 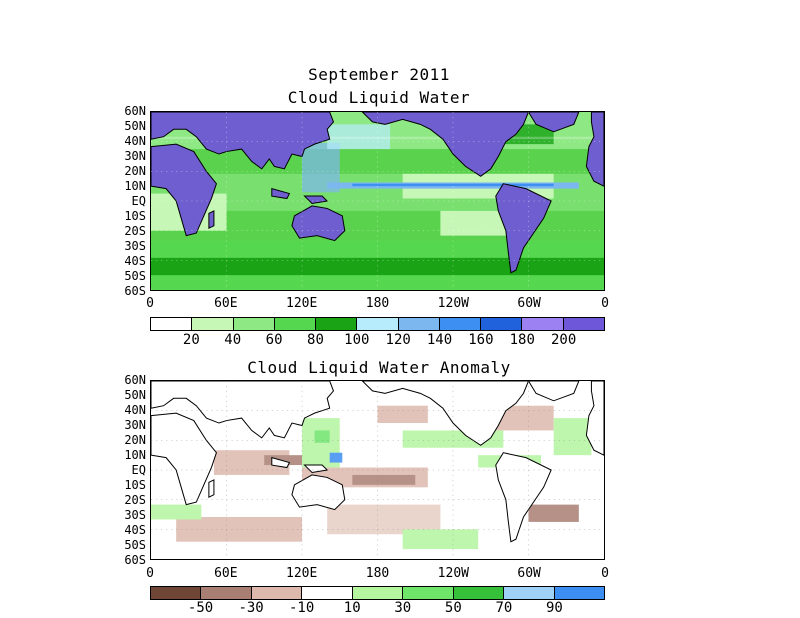 What do you see at coordinates (135, 126) in the screenshot?
I see `top-lat-label: 50N` at bounding box center [135, 126].